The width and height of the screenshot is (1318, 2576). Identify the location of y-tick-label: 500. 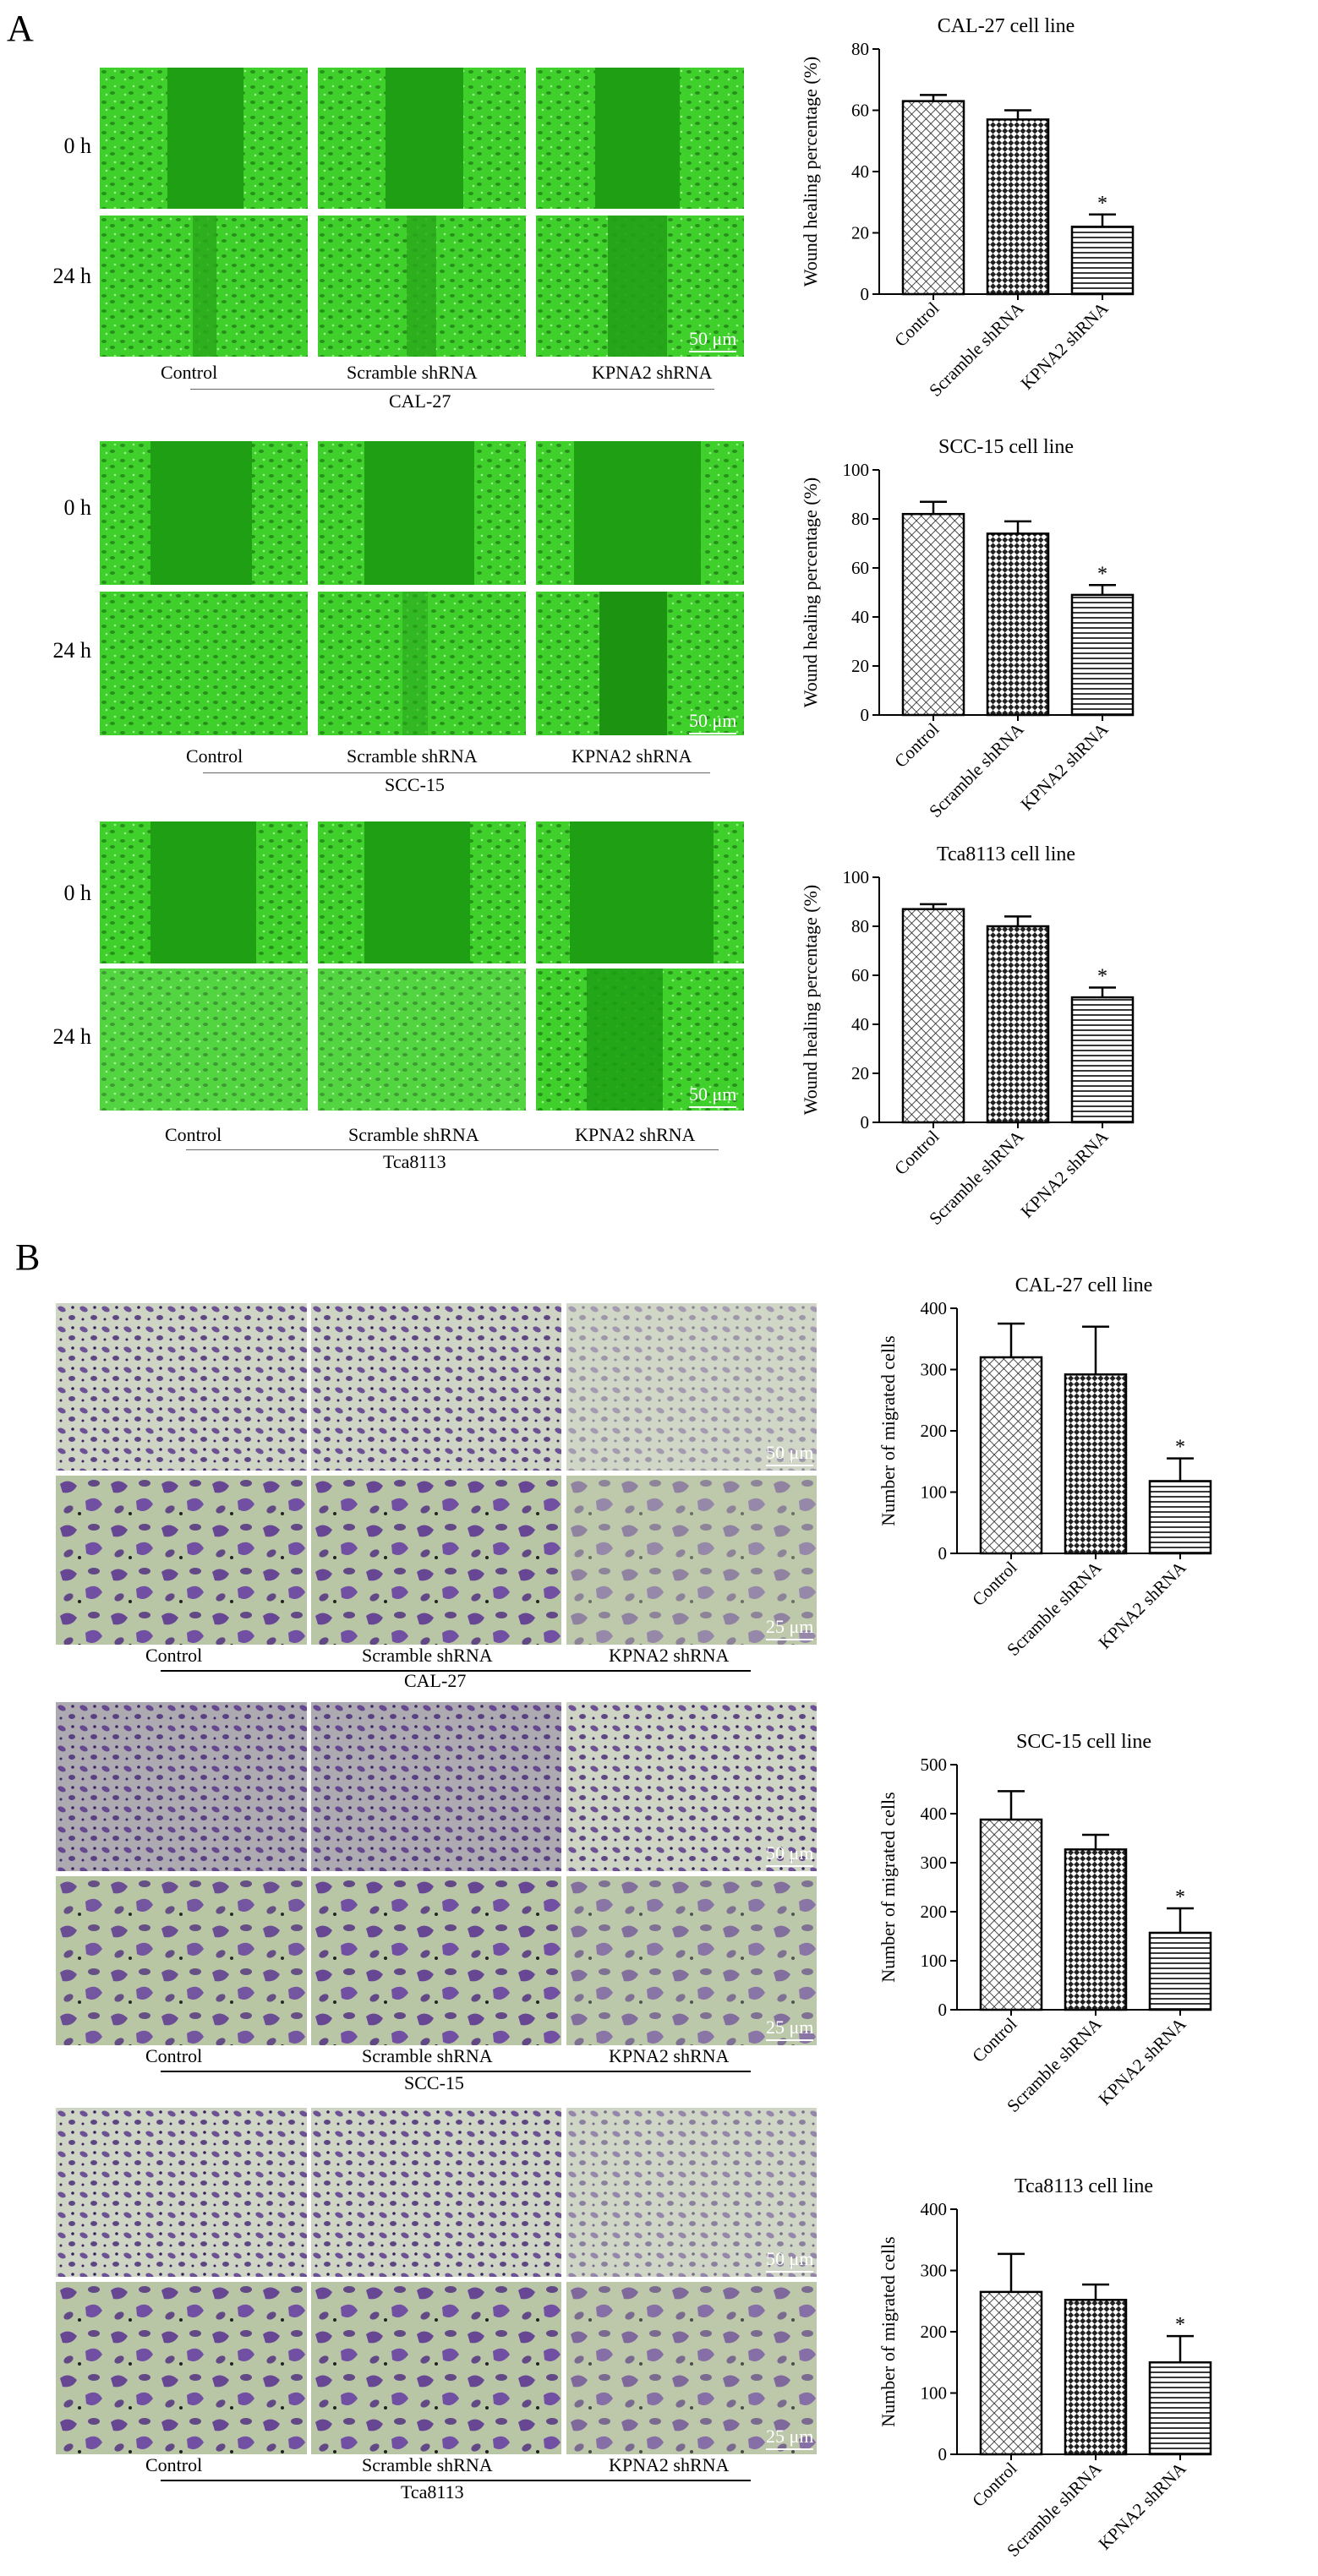
(935, 1765).